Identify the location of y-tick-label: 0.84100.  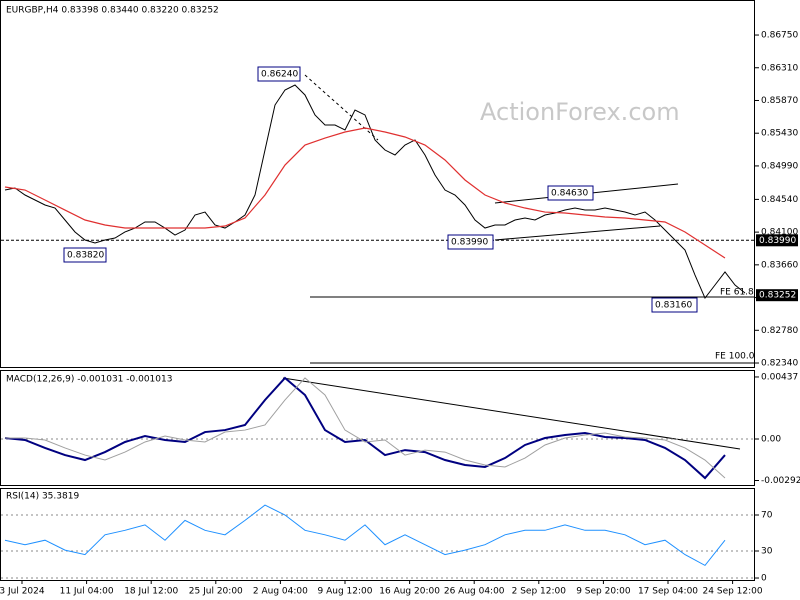
(779, 233).